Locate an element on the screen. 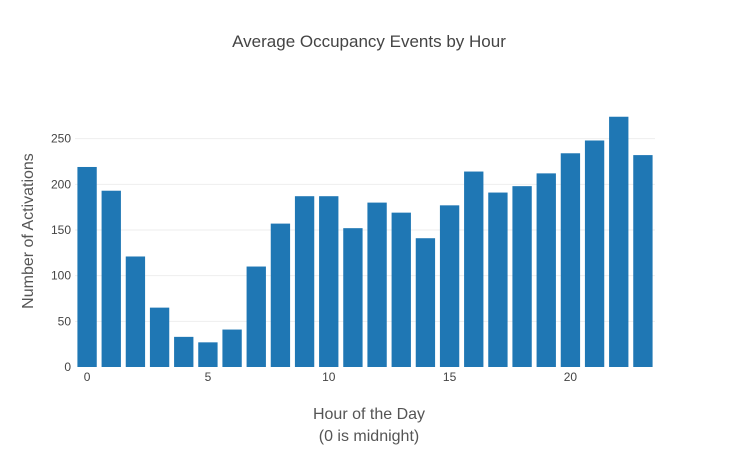 Image resolution: width=738 pixels, height=468 pixels. y-tick-label: 100 is located at coordinates (61, 276).